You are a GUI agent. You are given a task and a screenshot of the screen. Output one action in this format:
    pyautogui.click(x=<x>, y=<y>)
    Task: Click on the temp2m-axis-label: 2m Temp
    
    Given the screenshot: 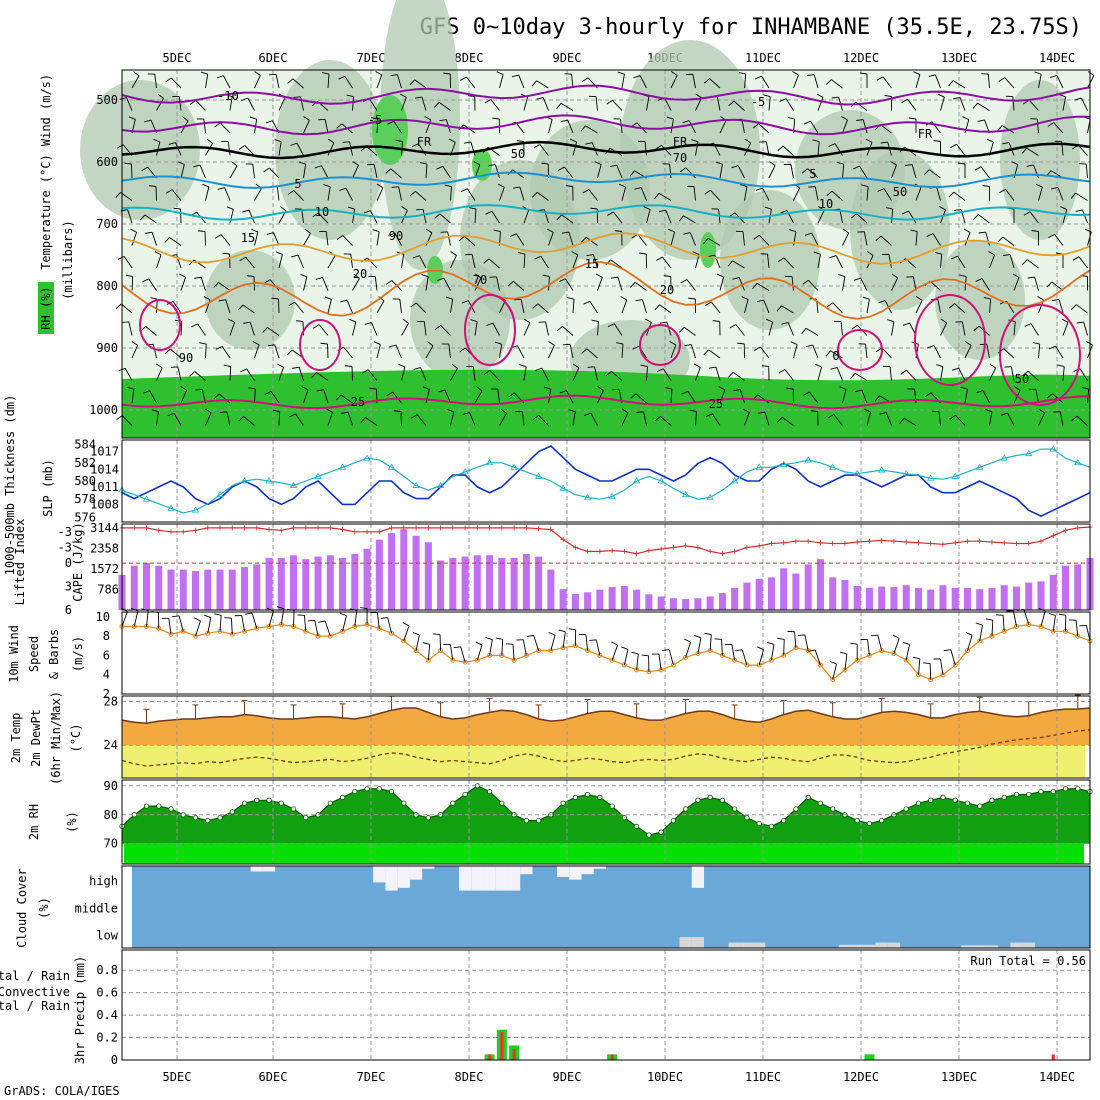 What is the action you would take?
    pyautogui.click(x=16, y=738)
    